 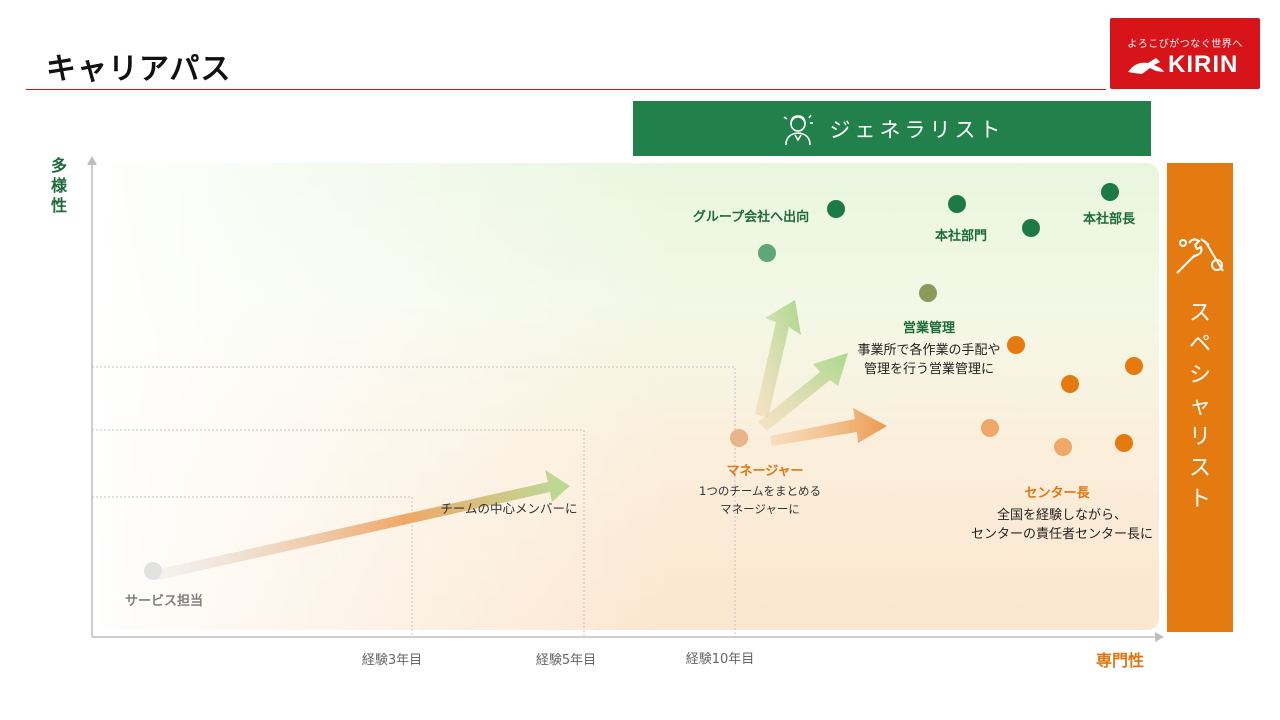 What do you see at coordinates (1109, 219) in the screenshot?
I see `hq-head-label: 本社部長` at bounding box center [1109, 219].